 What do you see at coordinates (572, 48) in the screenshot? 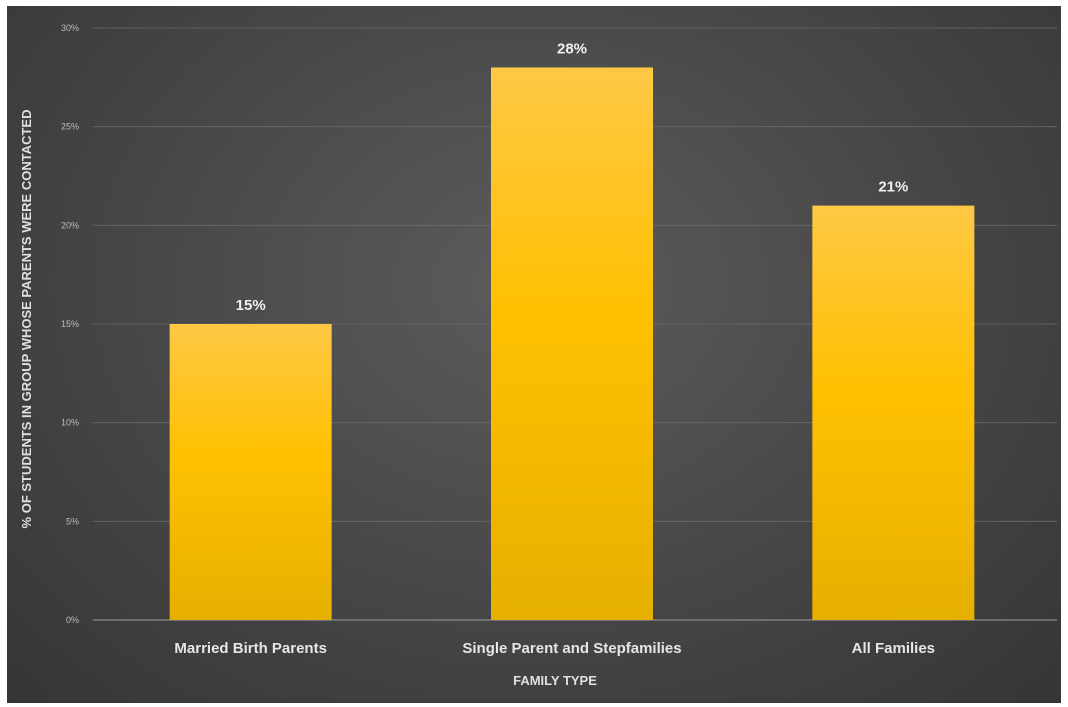
I see `data-label: 28%` at bounding box center [572, 48].